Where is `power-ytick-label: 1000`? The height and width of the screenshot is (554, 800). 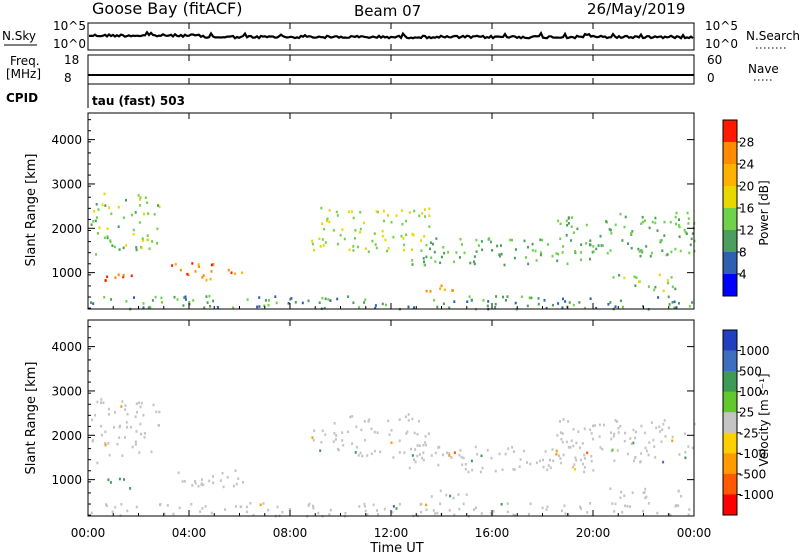 power-ytick-label: 1000 is located at coordinates (66, 273).